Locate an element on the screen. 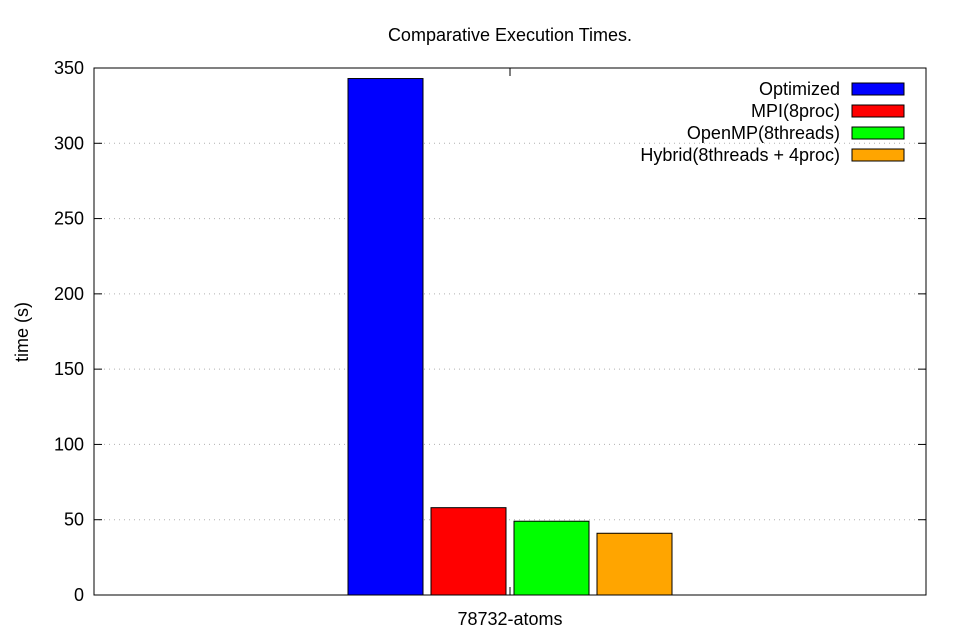 The width and height of the screenshot is (960, 640). y-tick-label: 300 is located at coordinates (69, 143).